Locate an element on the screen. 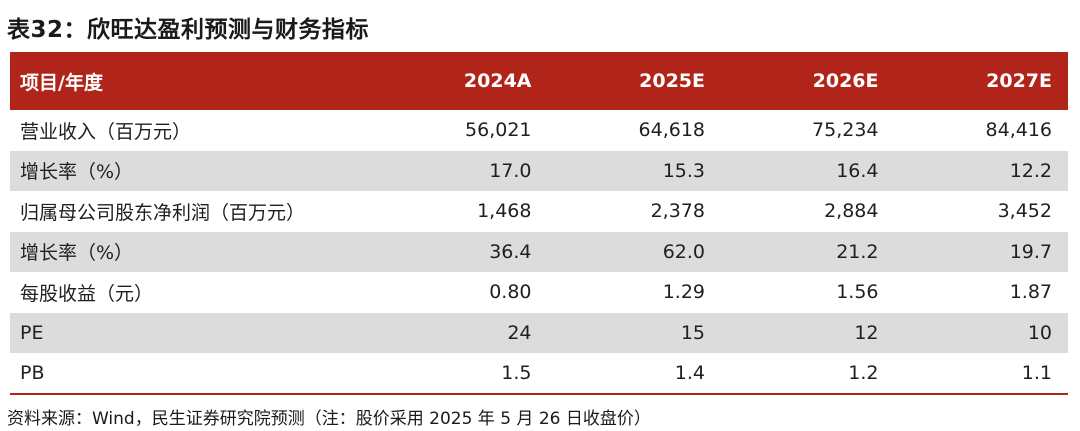 This screenshot has width=1080, height=431. table-row: 营业收入（百万元） 56,021 64,618 75,234 84,416 is located at coordinates (539, 130).